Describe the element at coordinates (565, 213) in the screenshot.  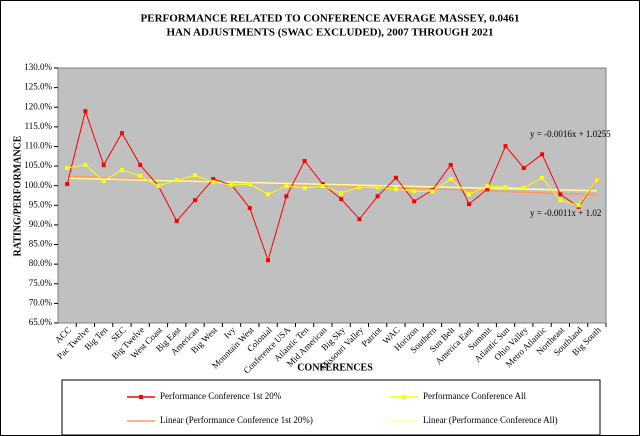
I see `trend-equation: y = -0.0011x + 1.02` at that location.